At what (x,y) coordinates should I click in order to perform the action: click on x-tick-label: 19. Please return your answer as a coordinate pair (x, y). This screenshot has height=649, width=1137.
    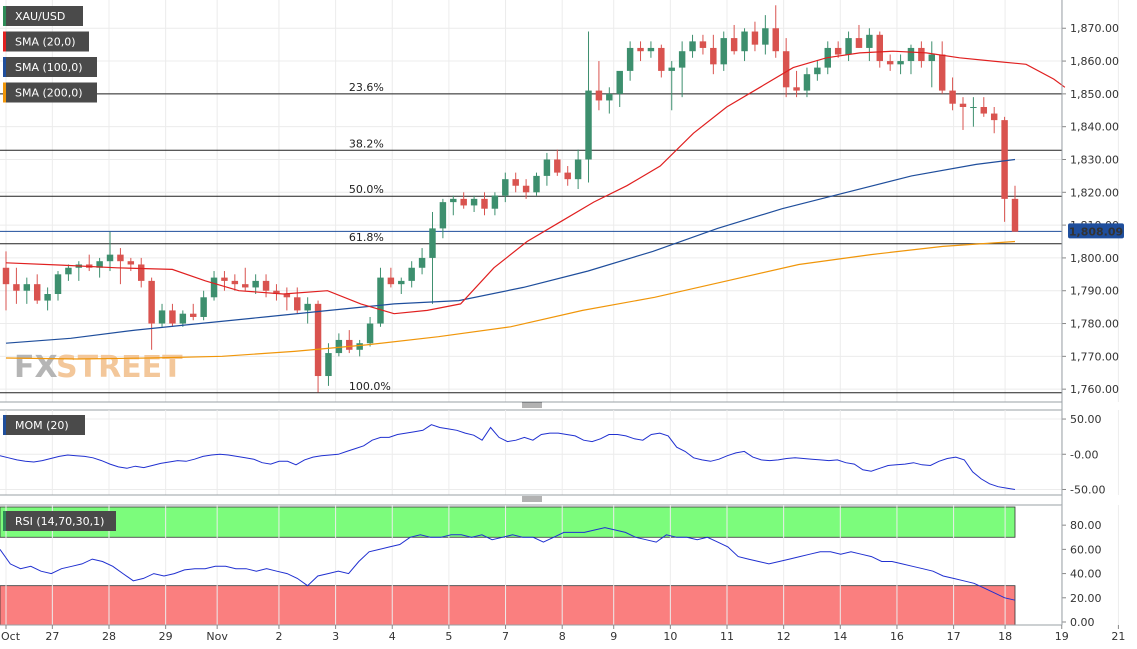
    Looking at the image, I should click on (1062, 636).